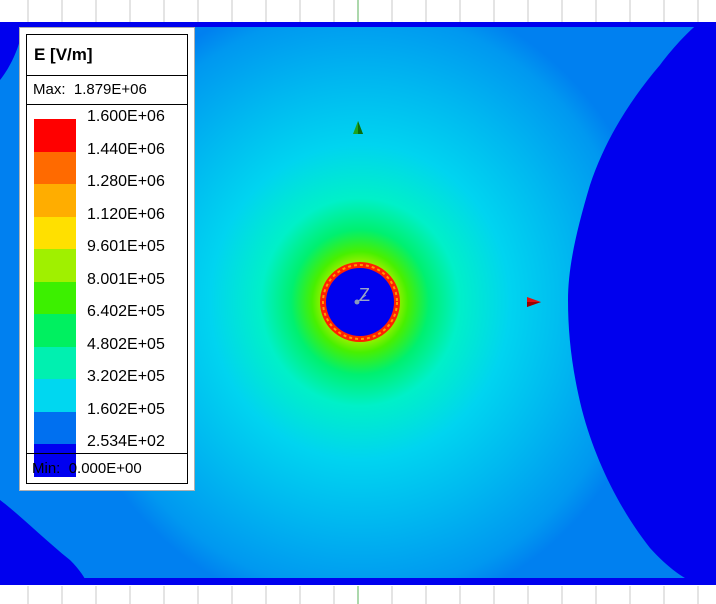 This screenshot has width=716, height=604. What do you see at coordinates (126, 441) in the screenshot?
I see `legend-level-label: 2.534E+02` at bounding box center [126, 441].